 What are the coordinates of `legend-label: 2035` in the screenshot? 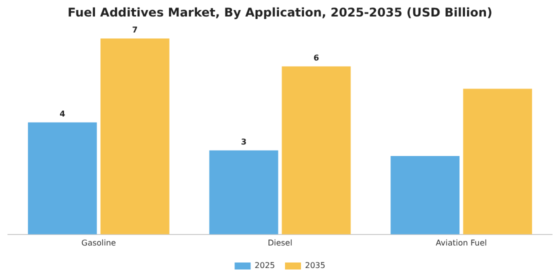 It's located at (315, 265).